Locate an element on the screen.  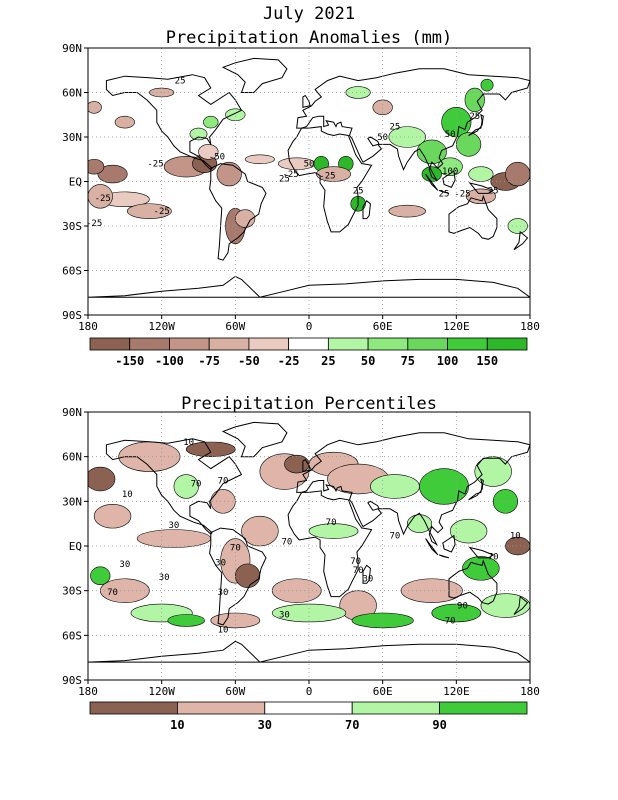
lat-label: EQ is located at coordinates (75, 182).